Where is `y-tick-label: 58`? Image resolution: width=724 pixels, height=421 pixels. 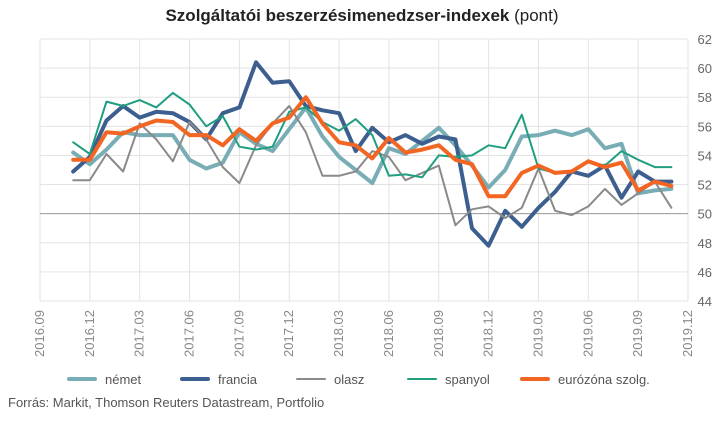
y-tick-label: 58 is located at coordinates (705, 97).